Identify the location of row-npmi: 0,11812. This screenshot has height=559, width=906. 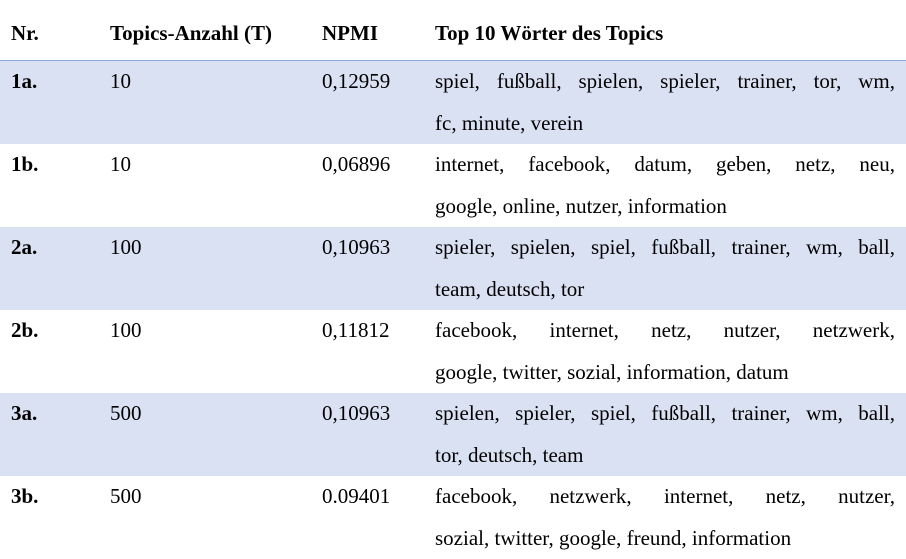
(355, 331).